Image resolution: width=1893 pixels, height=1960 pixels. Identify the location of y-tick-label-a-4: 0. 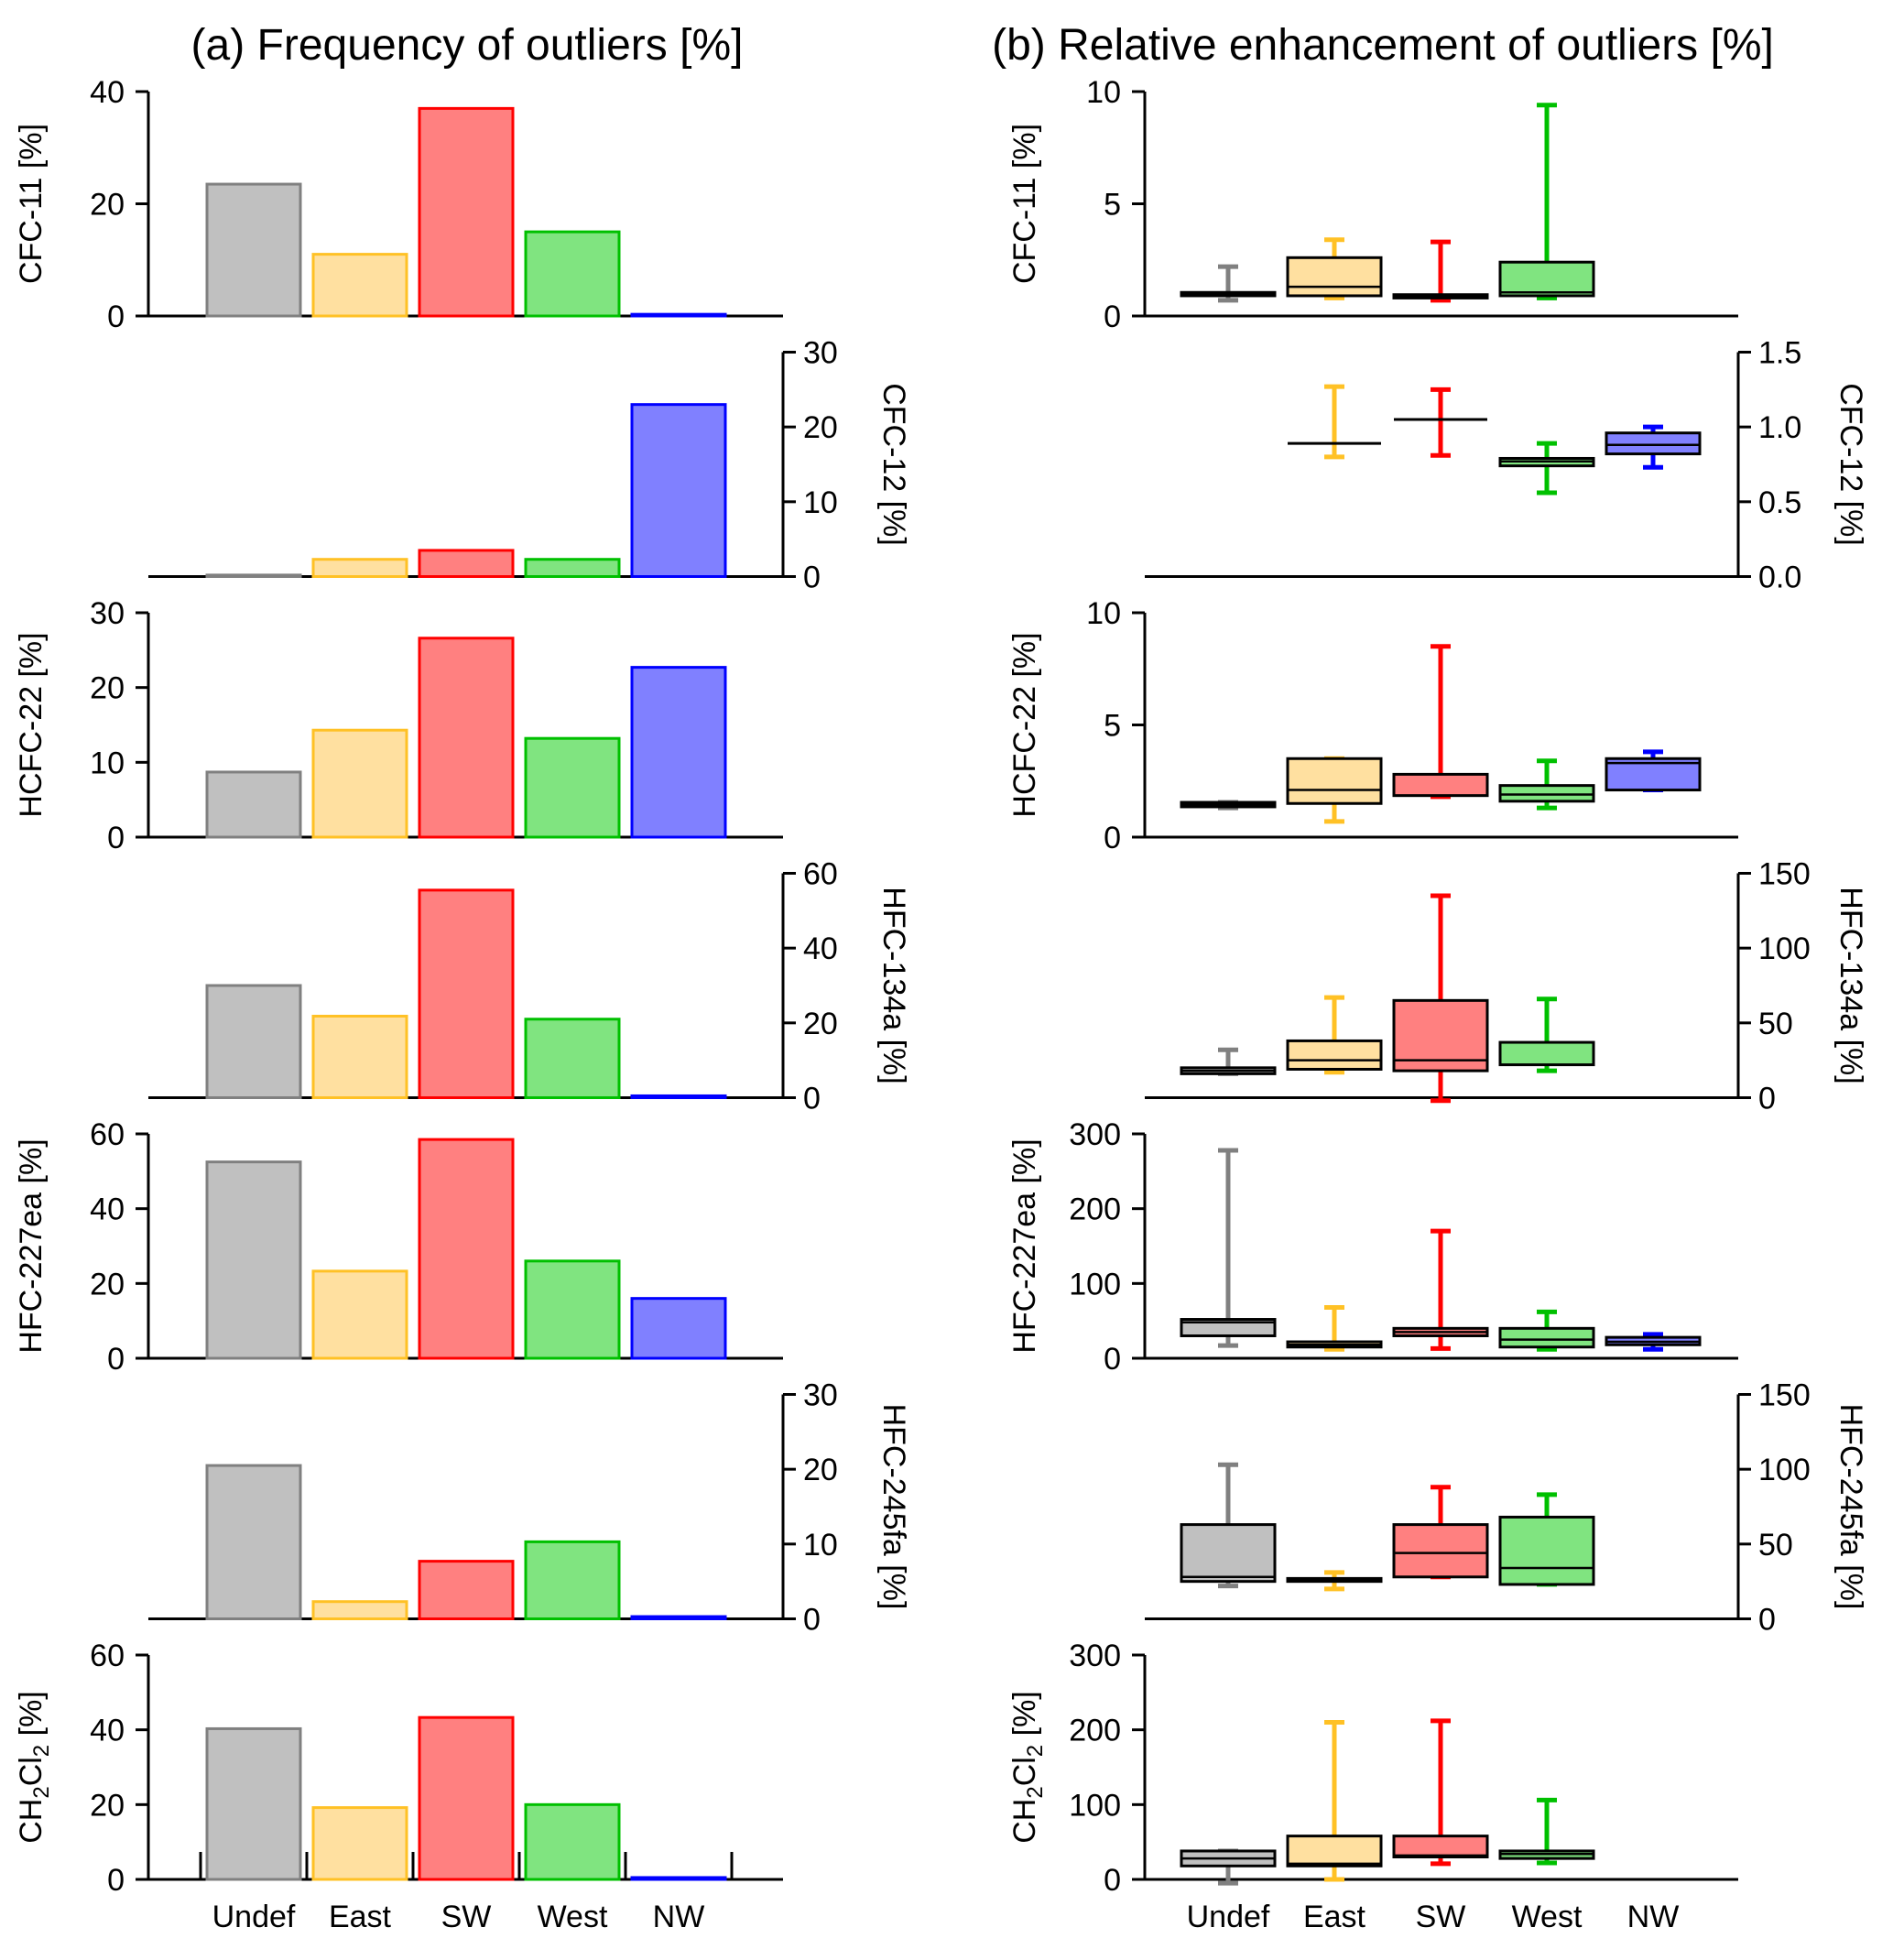
(116, 1359).